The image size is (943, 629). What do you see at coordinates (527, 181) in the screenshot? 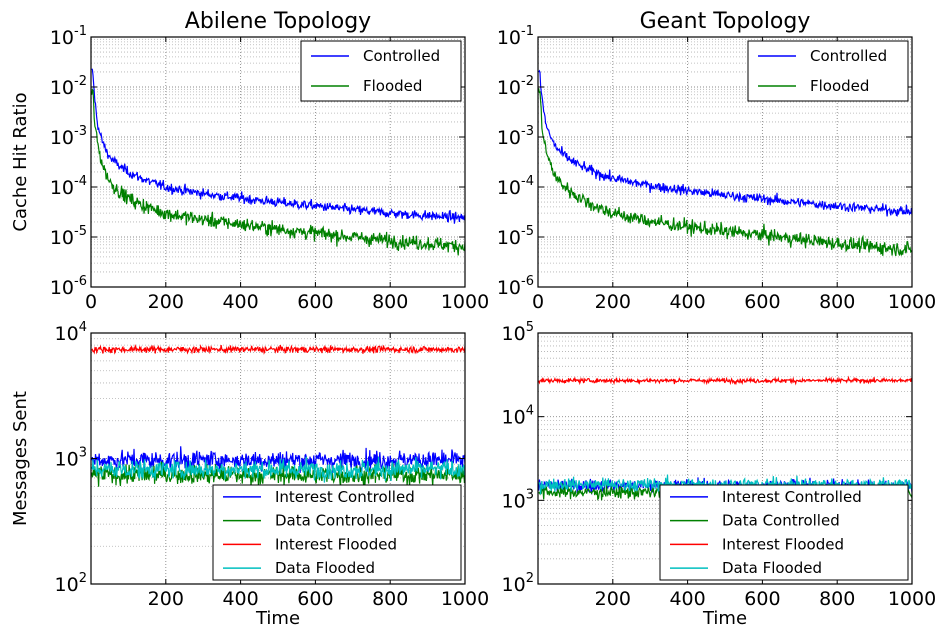
I see `y-tick-exponent: -4` at bounding box center [527, 181].